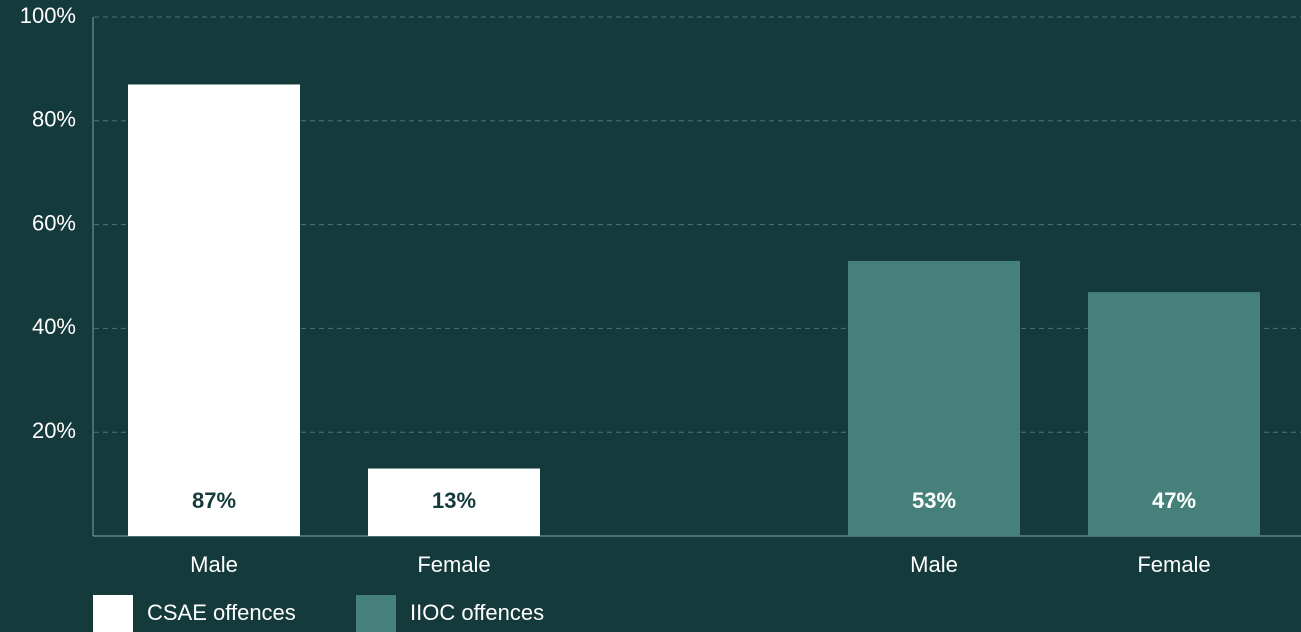  I want to click on legend-label: CSAE offences, so click(221, 612).